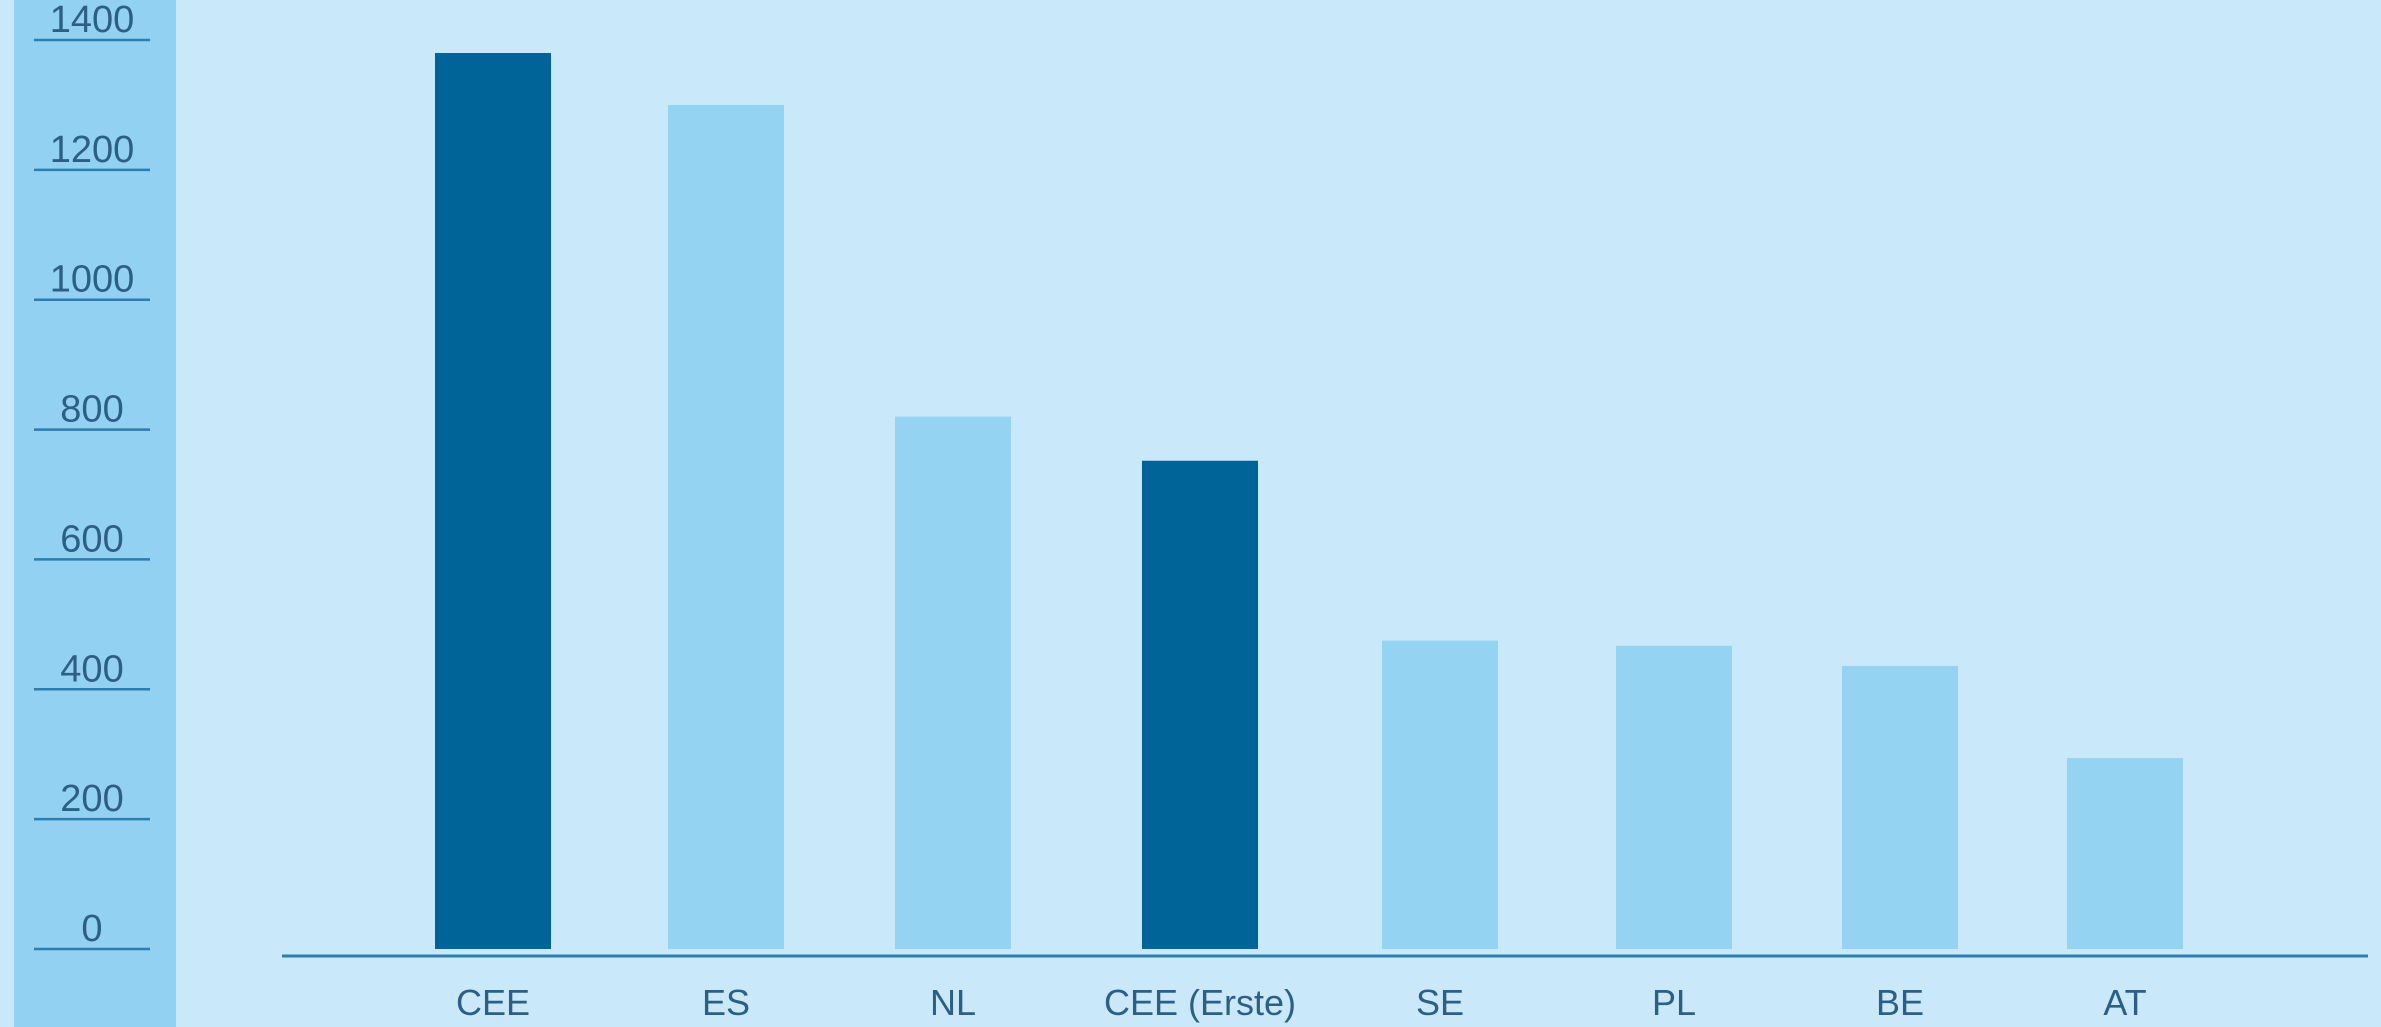  Describe the element at coordinates (953, 1002) in the screenshot. I see `x-category-label: NL` at that location.